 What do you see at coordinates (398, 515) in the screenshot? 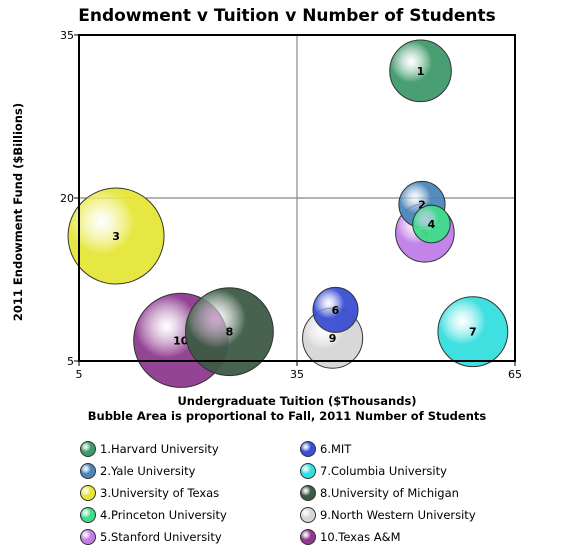
I see `legend-label-9: 9.North Western University` at bounding box center [398, 515].